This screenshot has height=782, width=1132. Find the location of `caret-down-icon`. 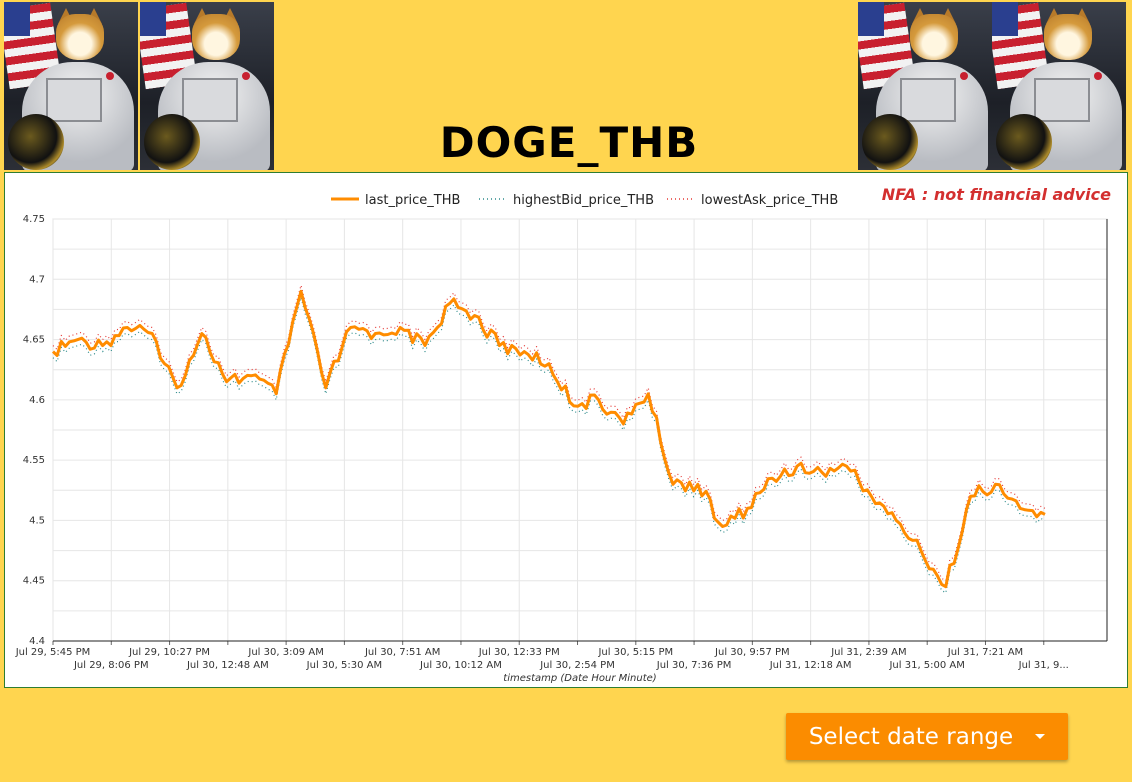

caret-down-icon is located at coordinates (1040, 736).